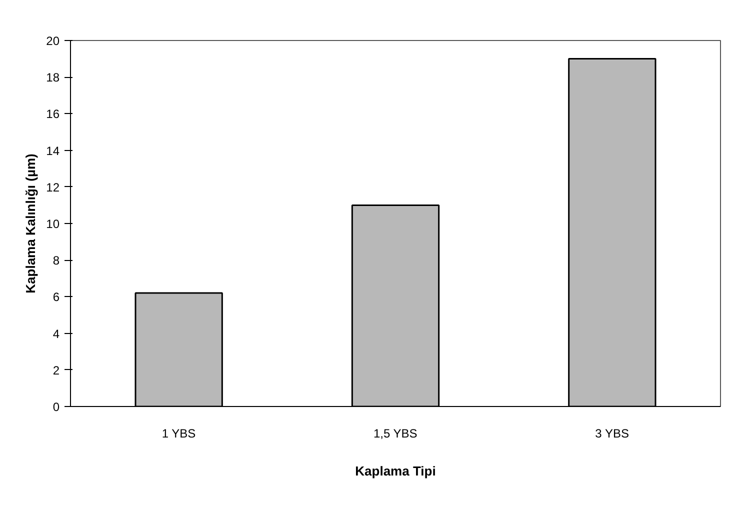 This screenshot has width=734, height=506. I want to click on y-tick-label: 14, so click(53, 151).